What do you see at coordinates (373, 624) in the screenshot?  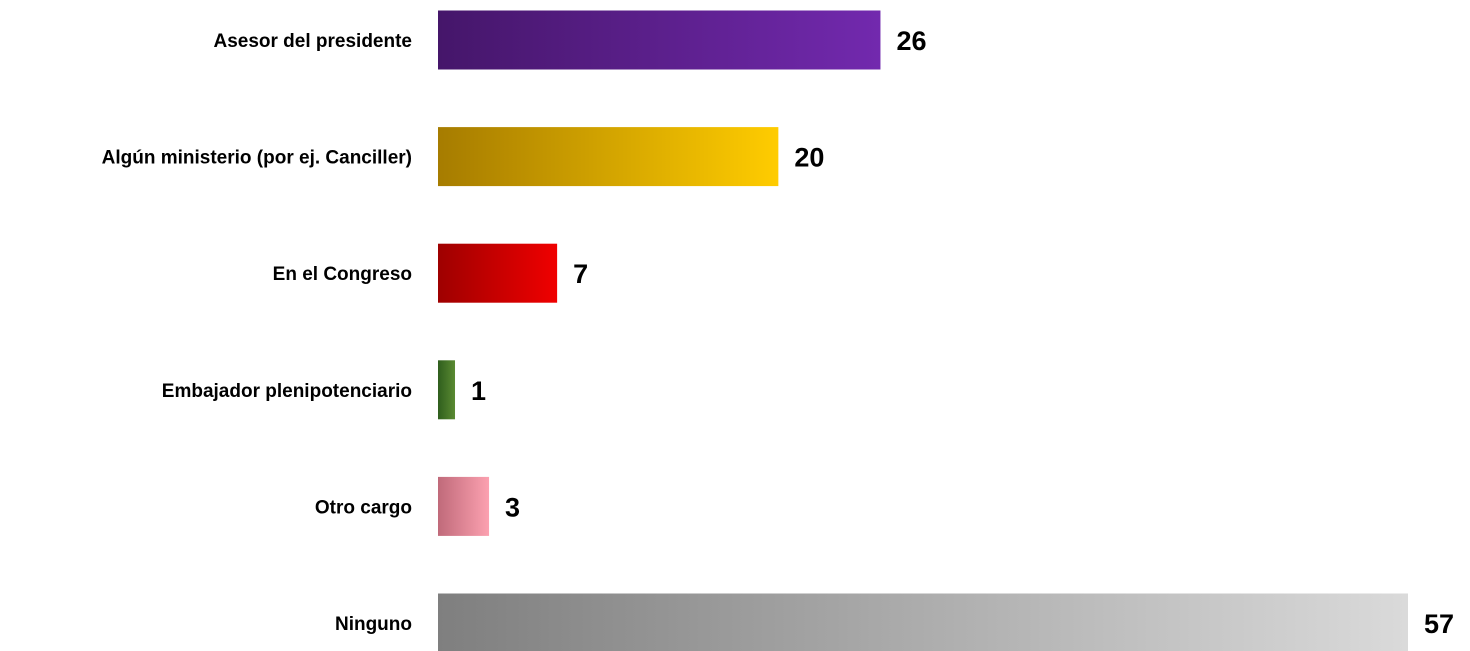 I see `category-label-6: Ninguno` at bounding box center [373, 624].